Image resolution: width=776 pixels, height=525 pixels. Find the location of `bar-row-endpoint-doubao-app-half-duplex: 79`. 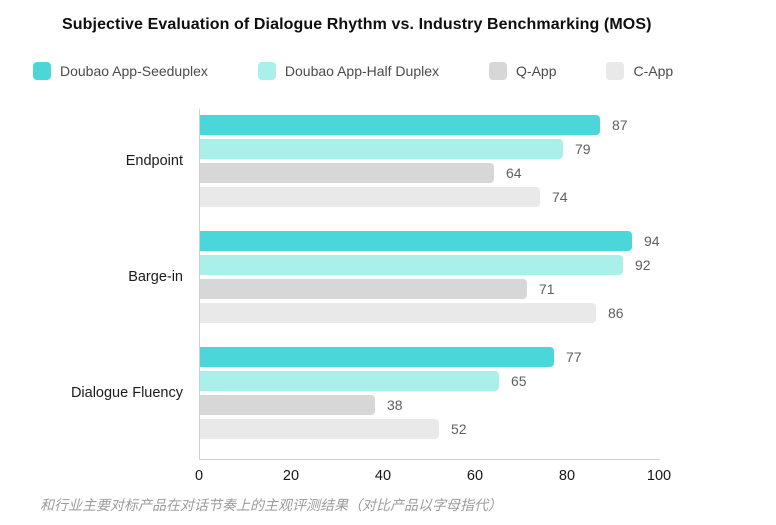

bar-row-endpoint-doubao-app-half-duplex: 79 is located at coordinates (430, 149).